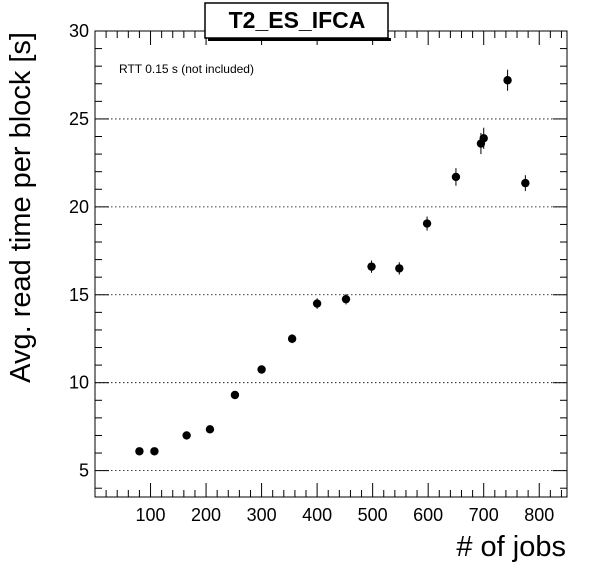  What do you see at coordinates (79, 31) in the screenshot?
I see `y-tick-label: 30` at bounding box center [79, 31].